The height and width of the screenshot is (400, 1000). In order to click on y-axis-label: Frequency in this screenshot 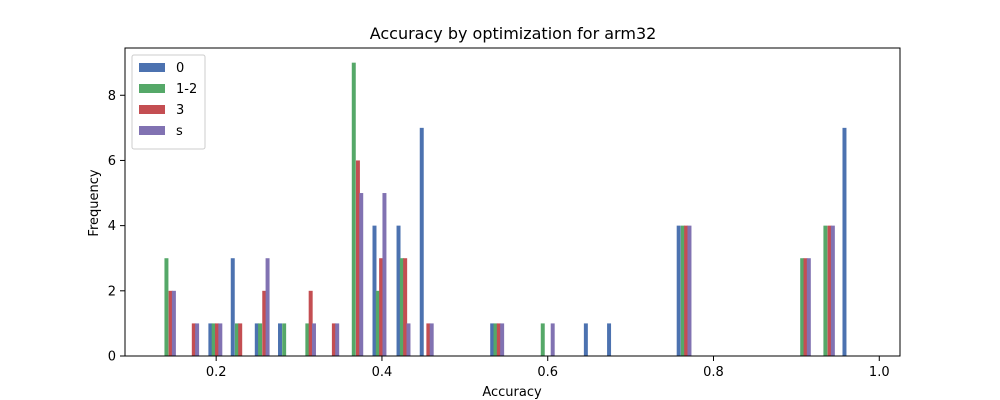, I will do `click(94, 202)`.